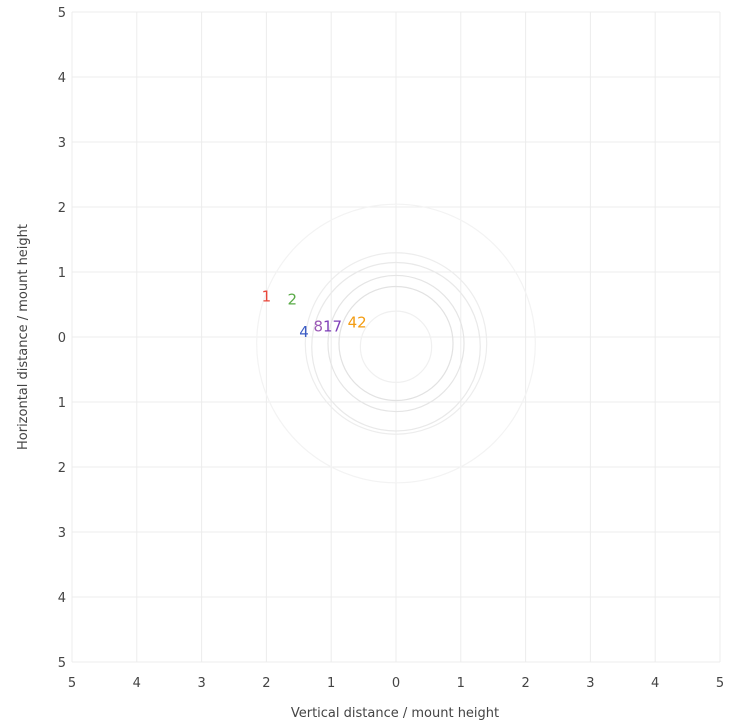  I want to click on x-axis-ticks: 5 4 3 2 1 0 1 2 3 4 5, so click(396, 683).